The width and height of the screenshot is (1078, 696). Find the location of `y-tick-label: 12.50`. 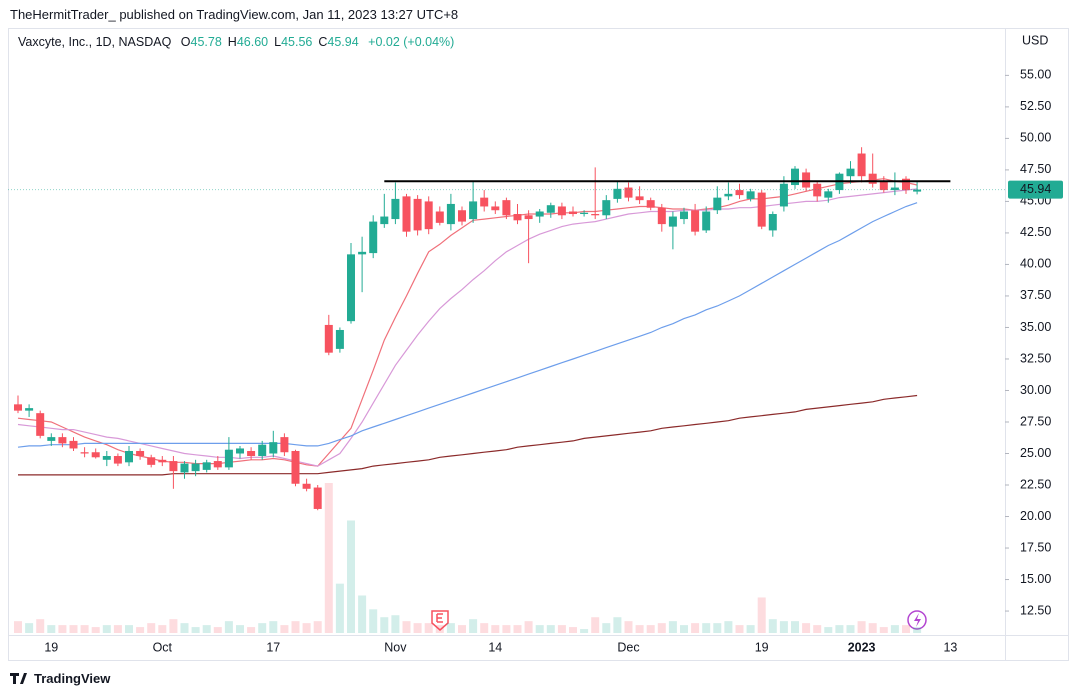

y-tick-label: 12.50 is located at coordinates (1035, 610).